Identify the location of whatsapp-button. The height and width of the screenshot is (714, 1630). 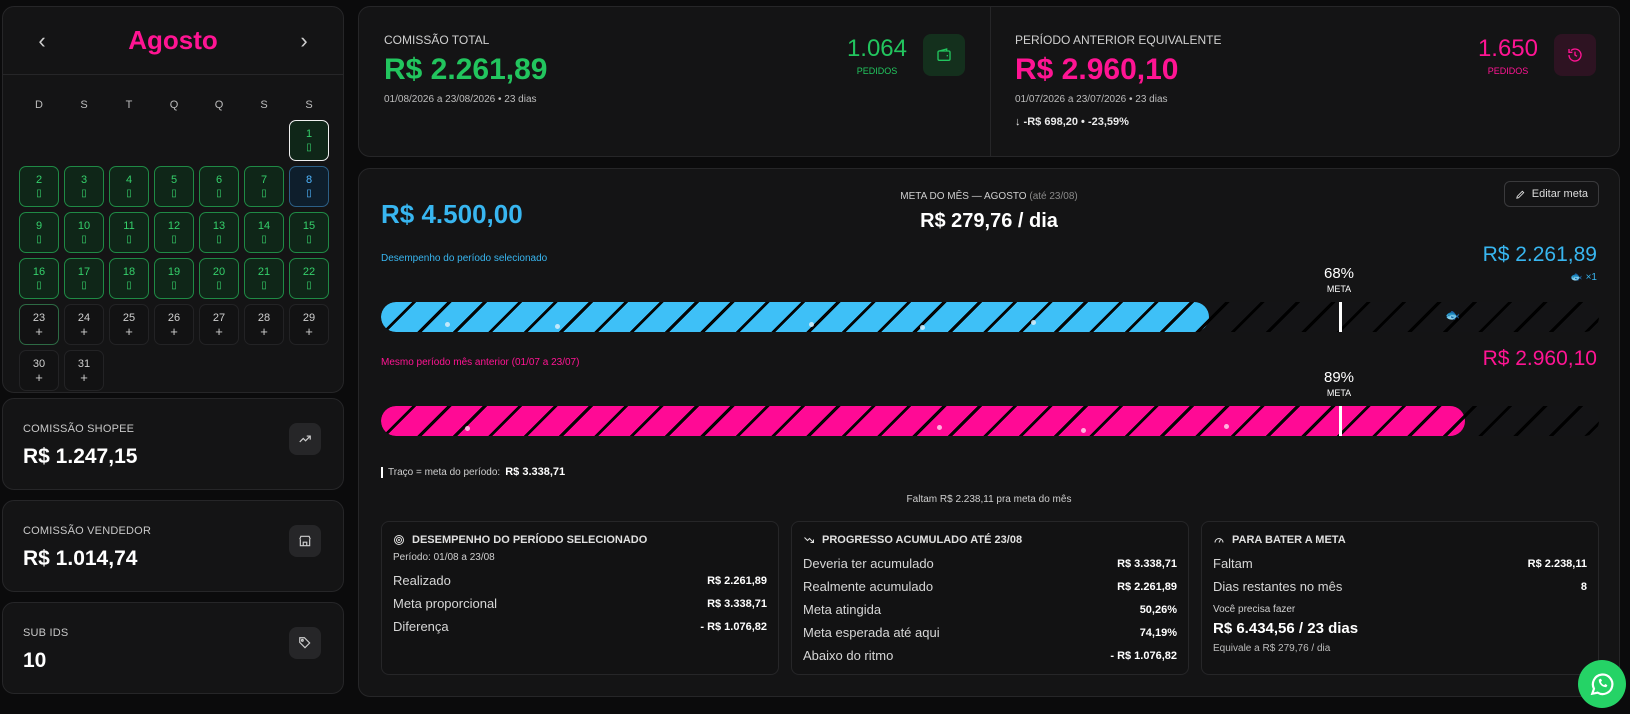
(1602, 684).